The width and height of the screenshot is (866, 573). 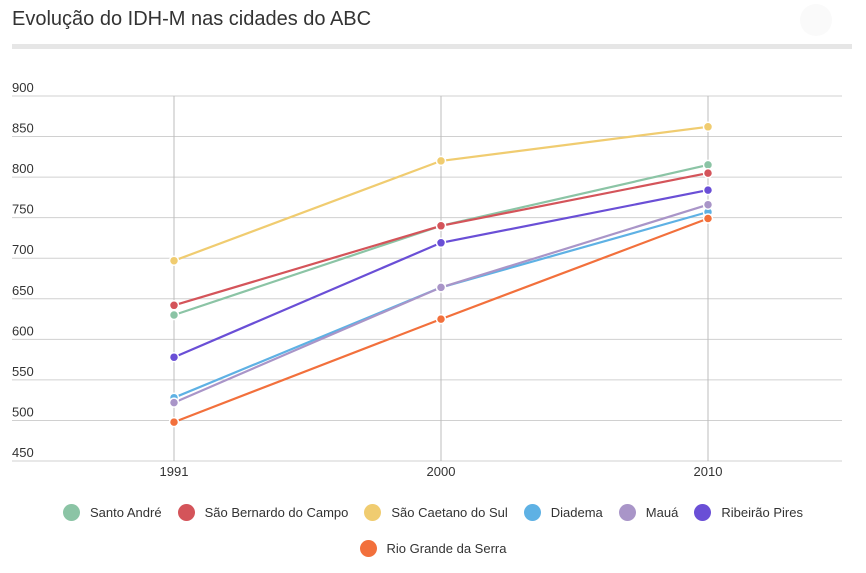 I want to click on y-tick-label: 750, so click(x=23, y=209).